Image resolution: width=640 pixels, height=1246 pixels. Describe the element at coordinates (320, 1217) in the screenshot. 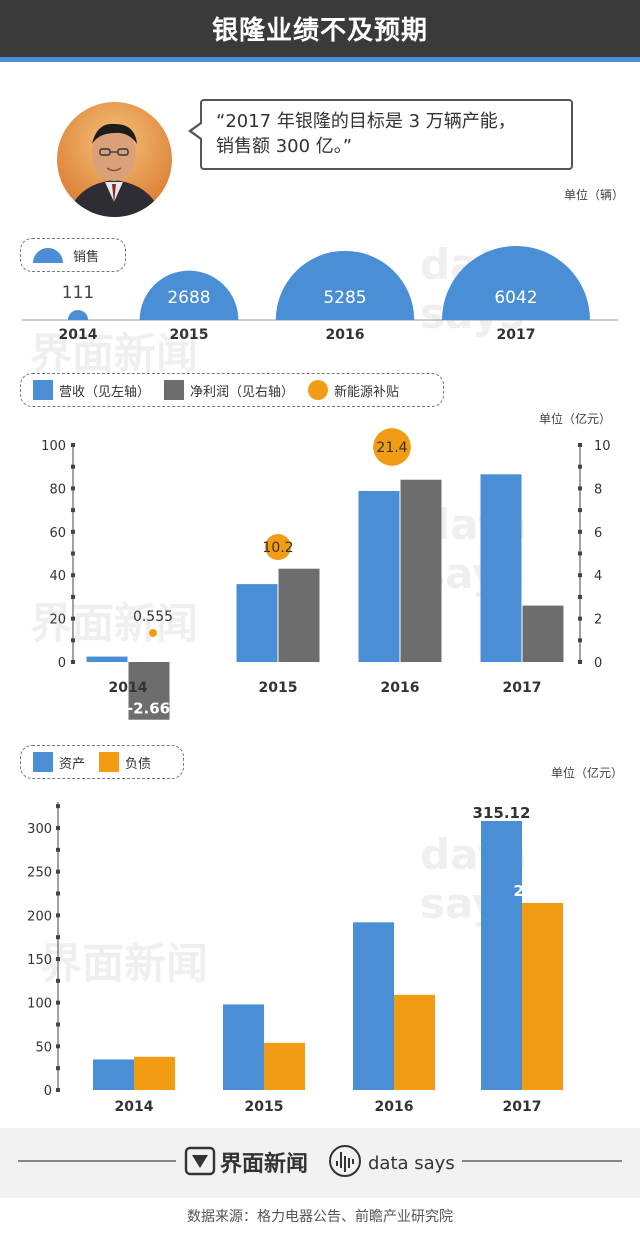

I see `source-note: 数据来源：格力电器公告、前瞻产业研究院` at that location.